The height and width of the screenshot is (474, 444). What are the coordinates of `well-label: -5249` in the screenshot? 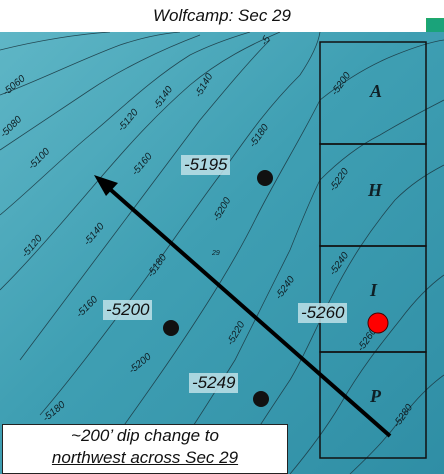 It's located at (214, 383).